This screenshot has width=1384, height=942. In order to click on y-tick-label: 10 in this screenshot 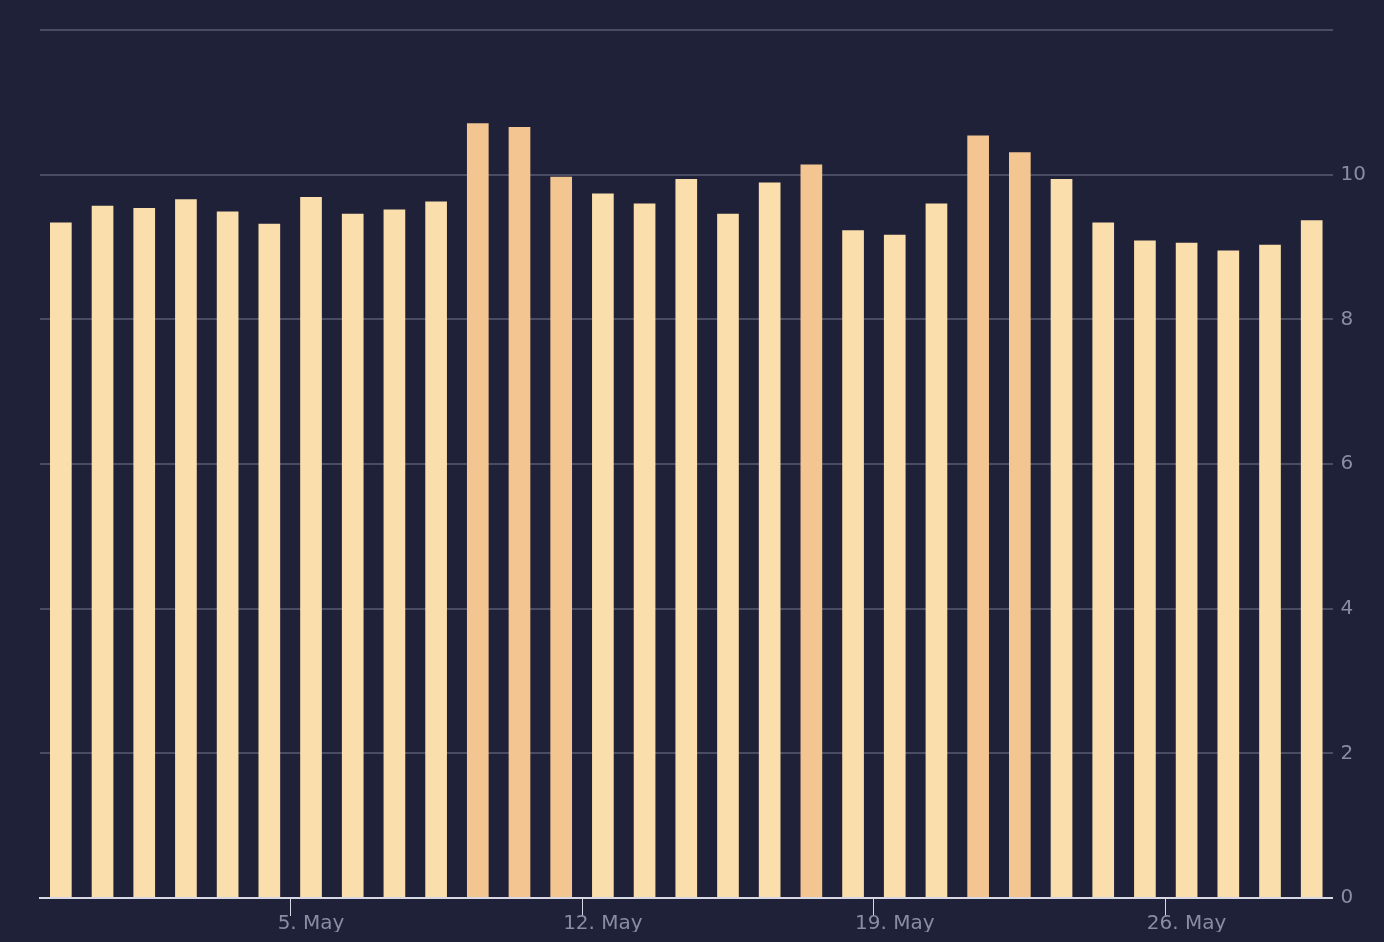, I will do `click(1353, 172)`.